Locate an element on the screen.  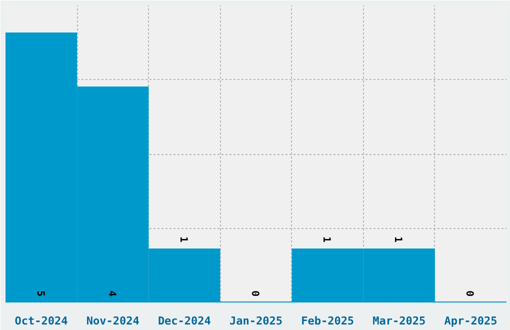
x-tick-label: Feb-2025 is located at coordinates (327, 321).